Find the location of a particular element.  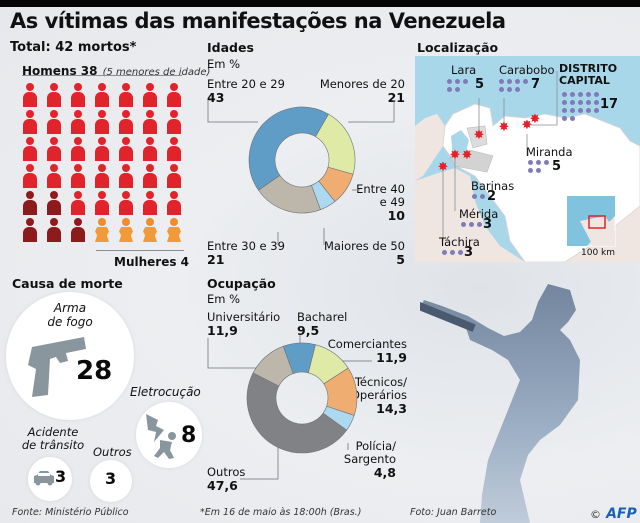

state-count-merida: 3 is located at coordinates (488, 224).